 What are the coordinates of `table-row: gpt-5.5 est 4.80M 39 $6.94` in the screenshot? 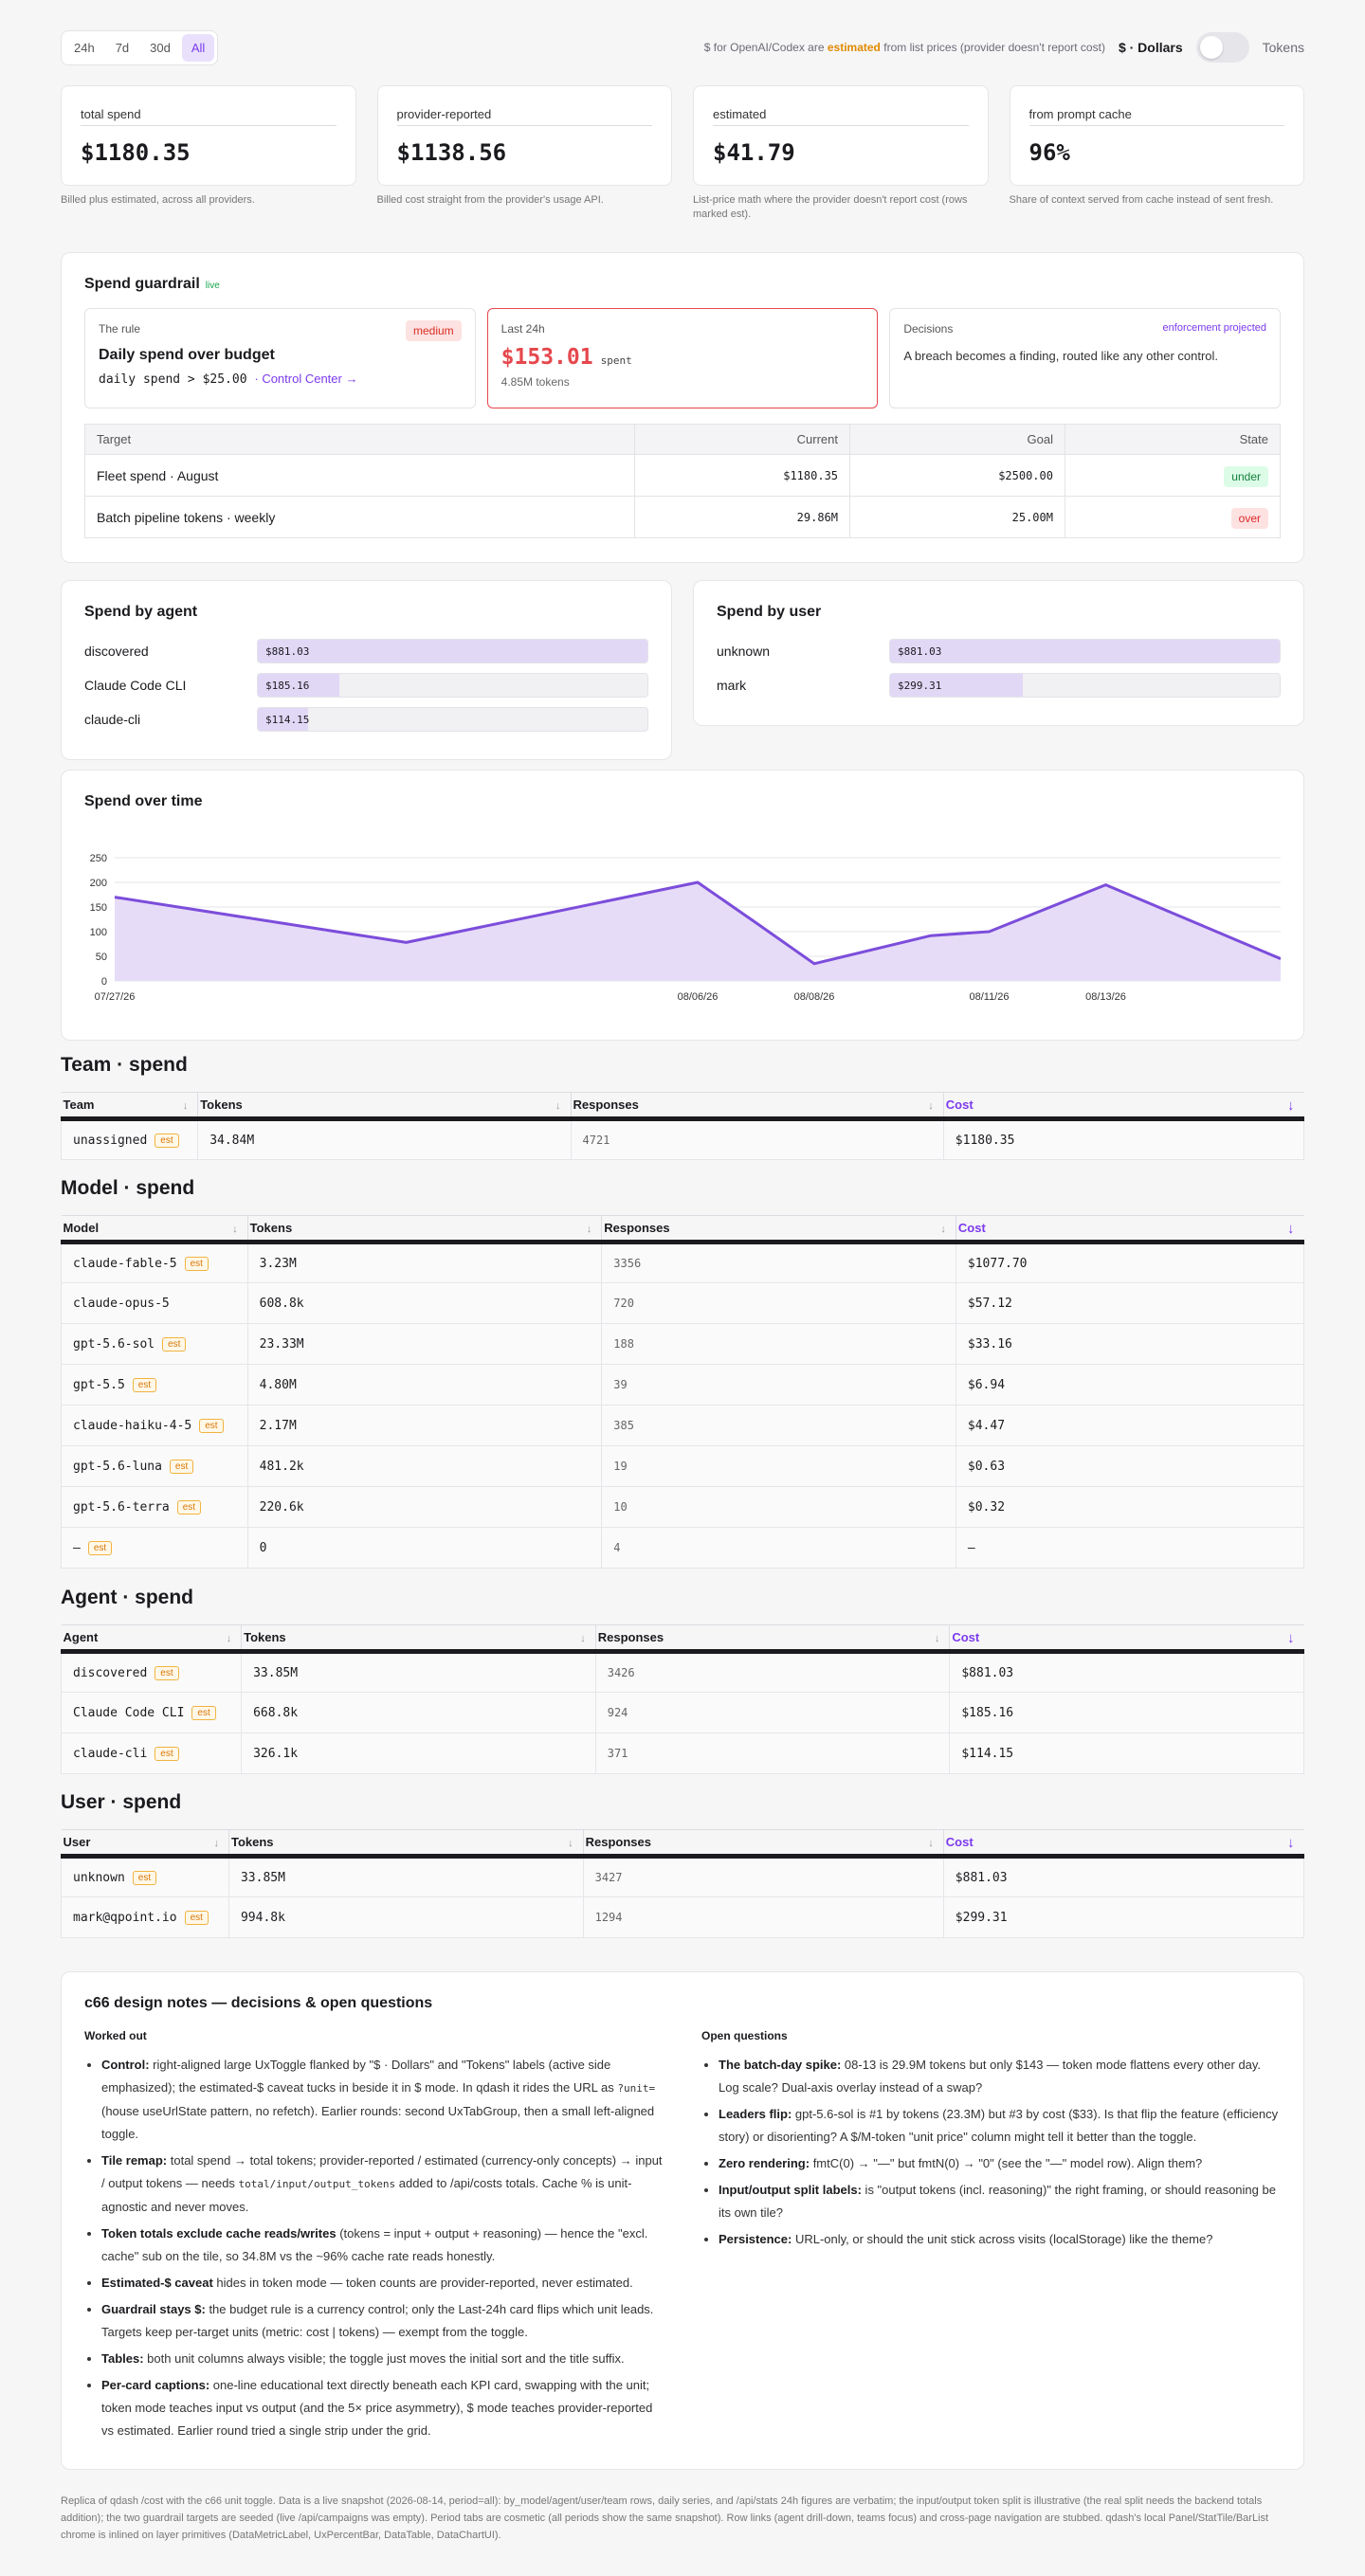 It's located at (683, 1385).